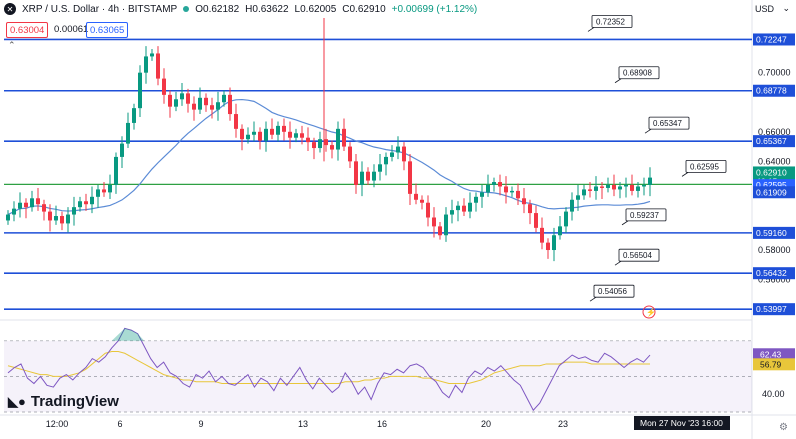 This screenshot has width=796, height=439. I want to click on alert-lightning-glyph: ⚡, so click(651, 312).